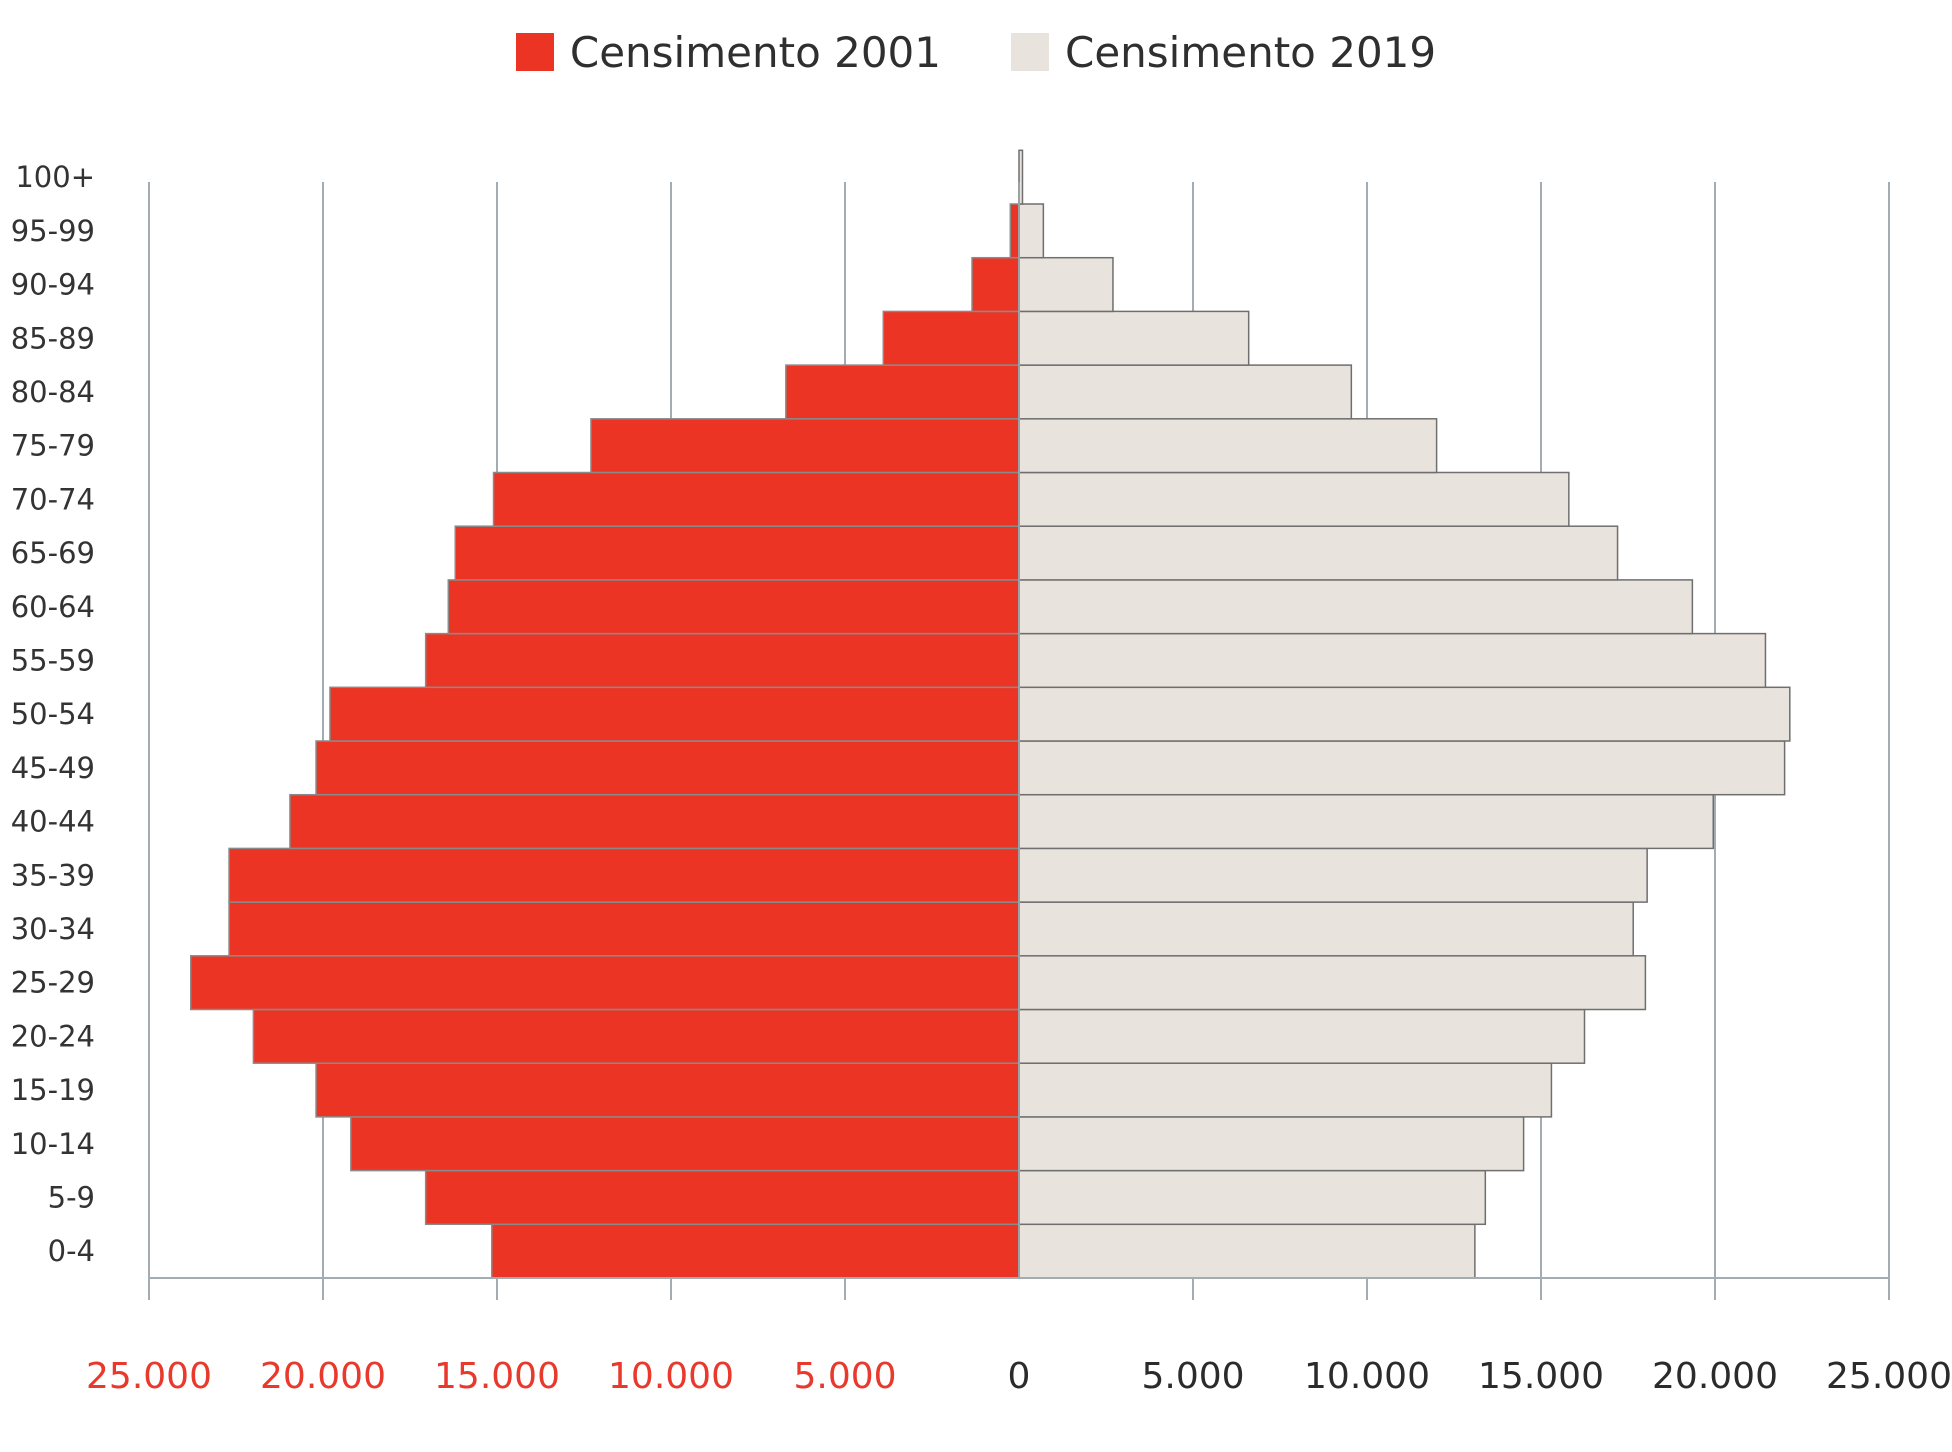 Image resolution: width=1952 pixels, height=1452 pixels. I want to click on y-tick-label-65-69: 65-69, so click(53, 553).